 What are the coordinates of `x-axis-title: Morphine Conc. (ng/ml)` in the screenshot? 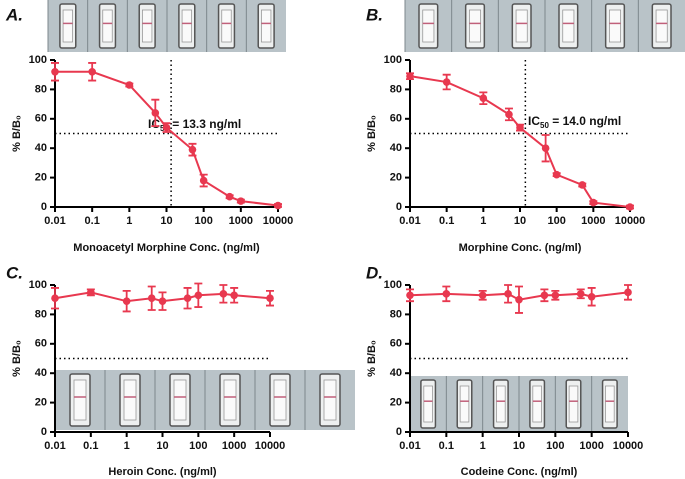 It's located at (520, 248).